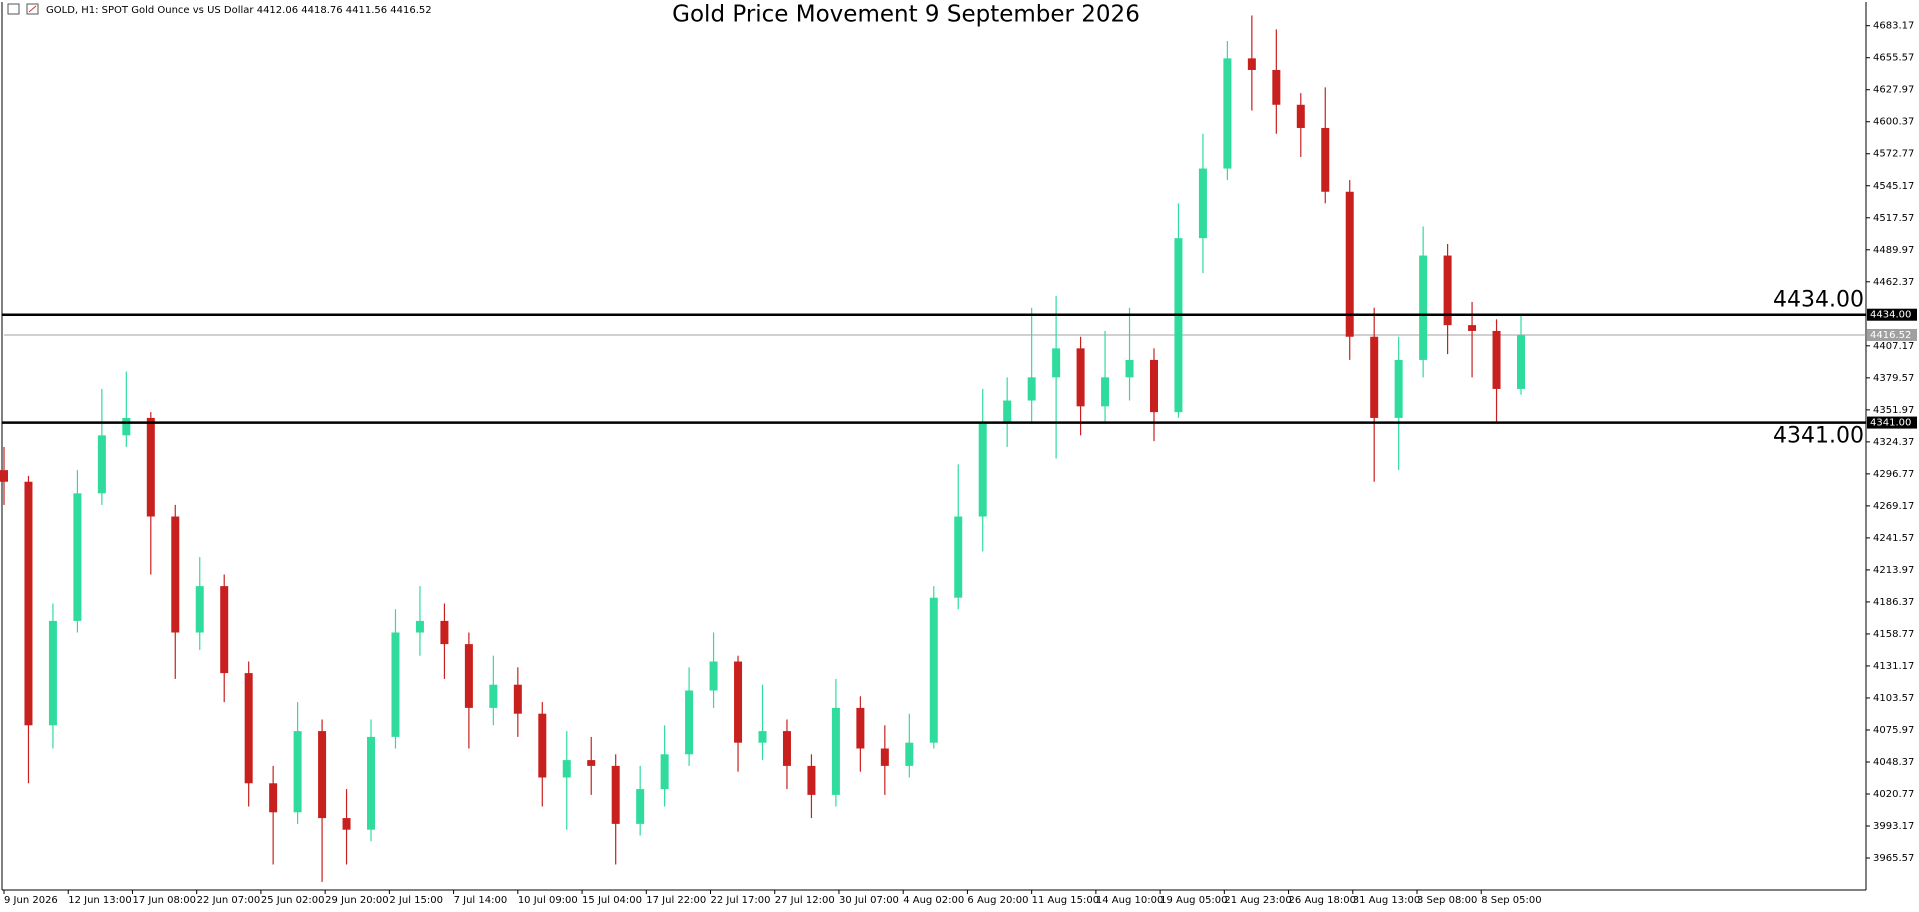 This screenshot has height=912, width=1919. Describe the element at coordinates (1511, 900) in the screenshot. I see `x-tick-label: 8 Sep 05:00` at that location.